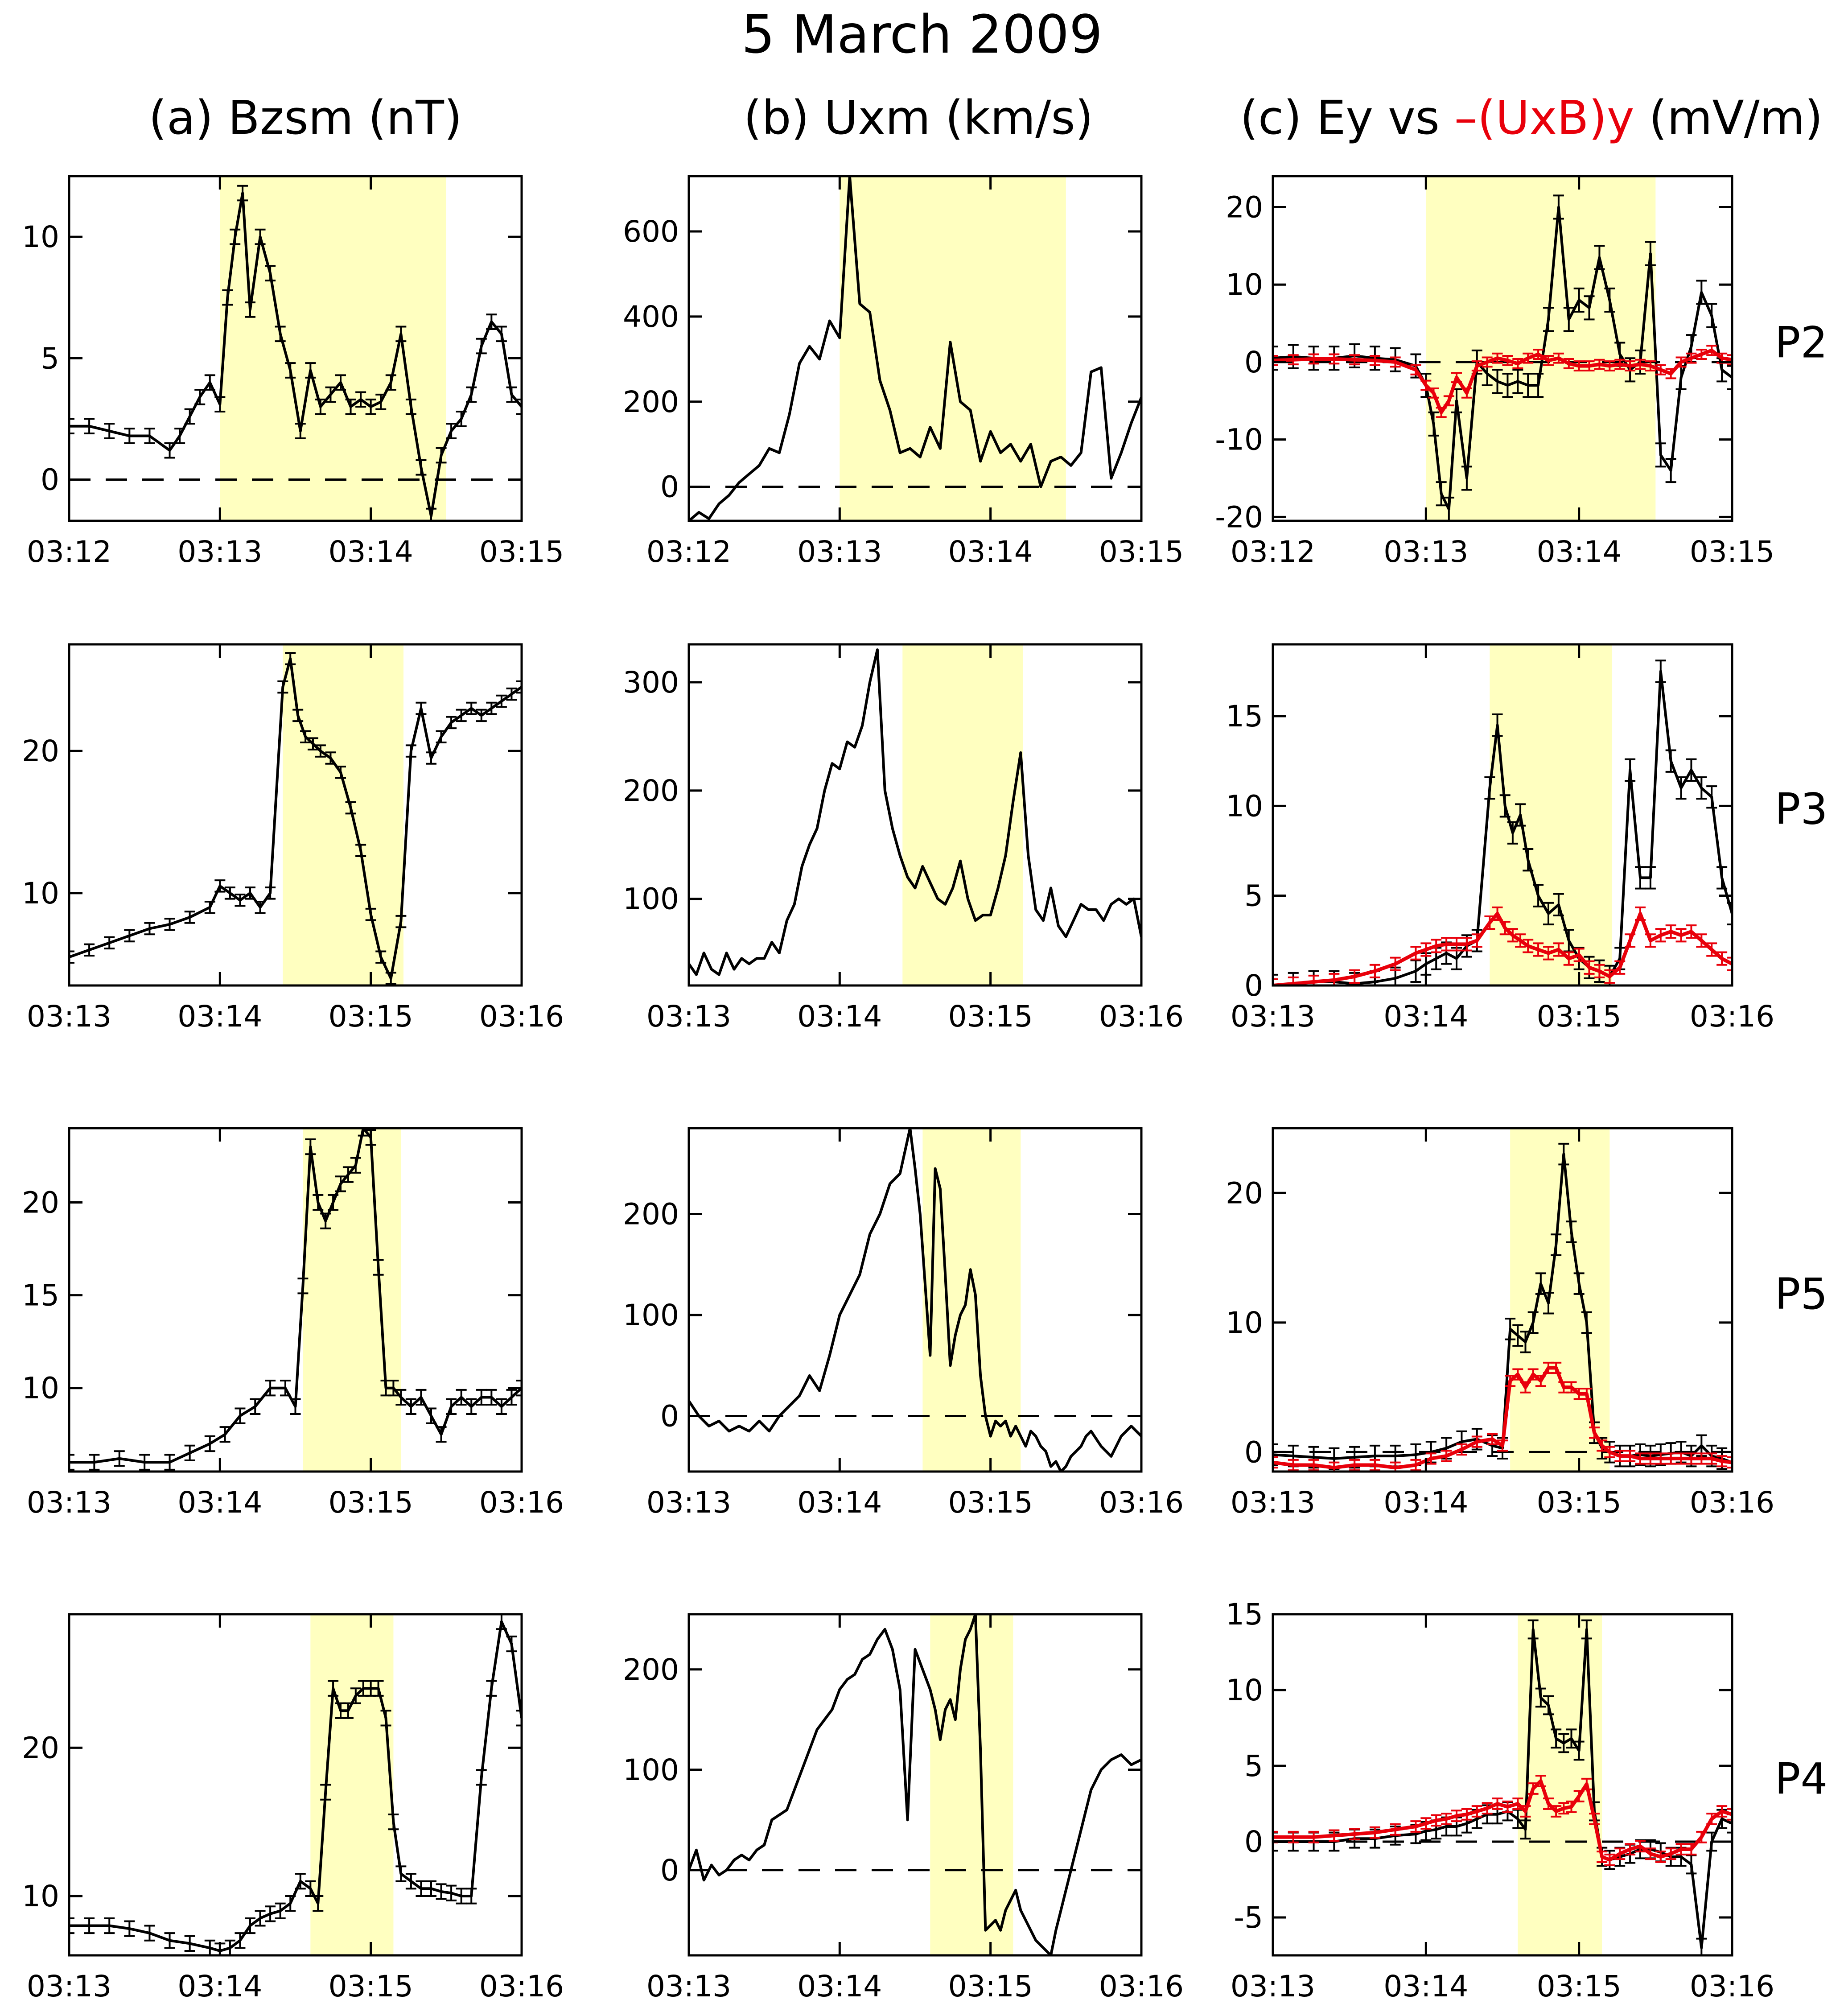 The width and height of the screenshot is (1844, 2016). Describe the element at coordinates (651, 1770) in the screenshot. I see `p4-ux-ytick-label: 100` at that location.